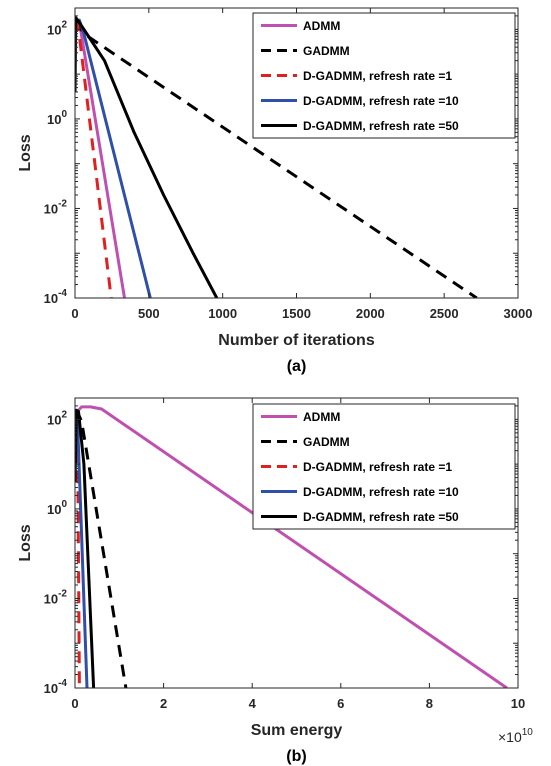 The height and width of the screenshot is (766, 551). I want to click on x-tick-label: 6, so click(340, 703).